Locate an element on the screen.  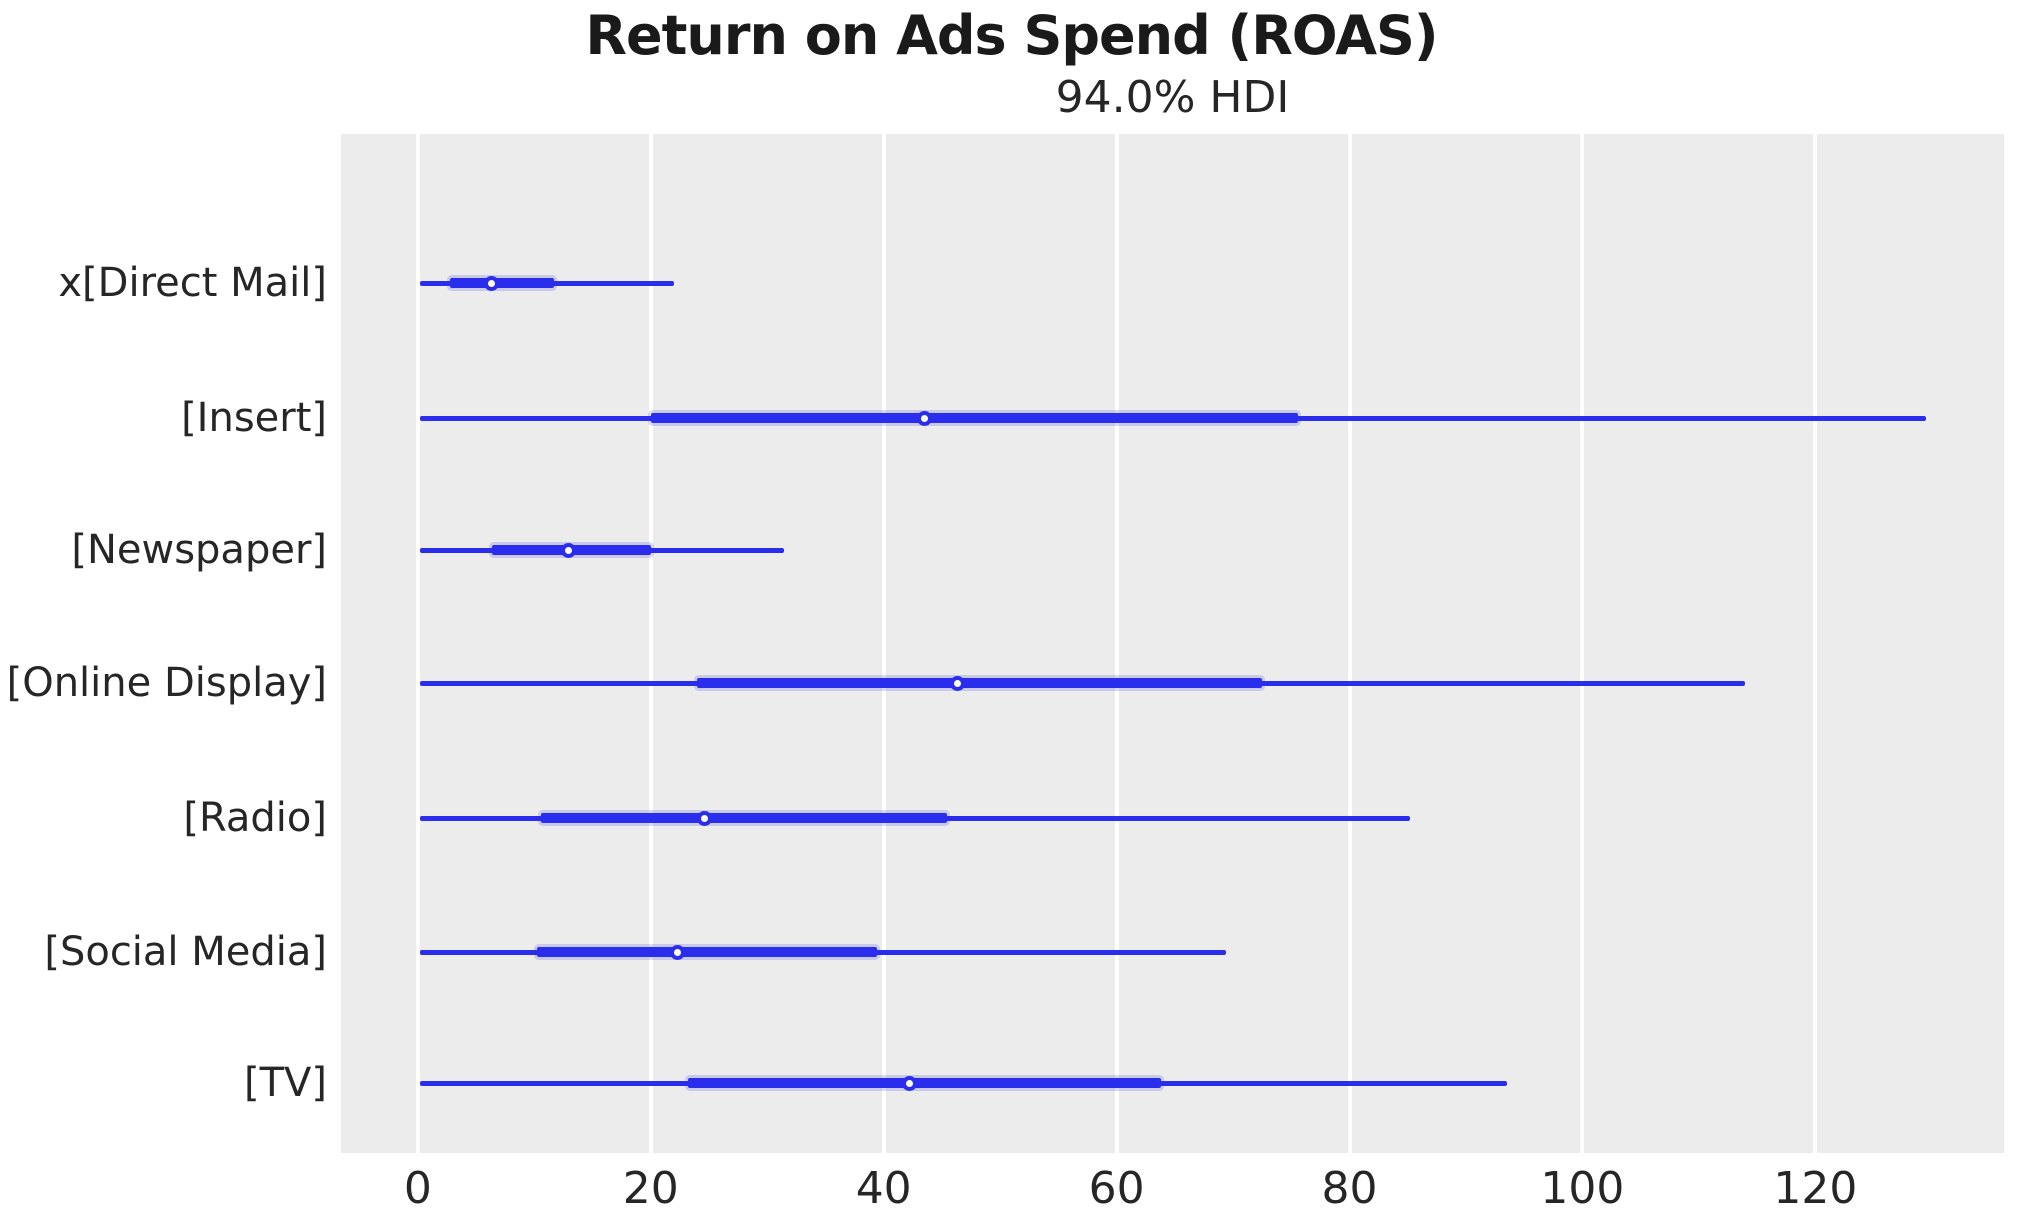
row-label: [Insert] is located at coordinates (254, 418).